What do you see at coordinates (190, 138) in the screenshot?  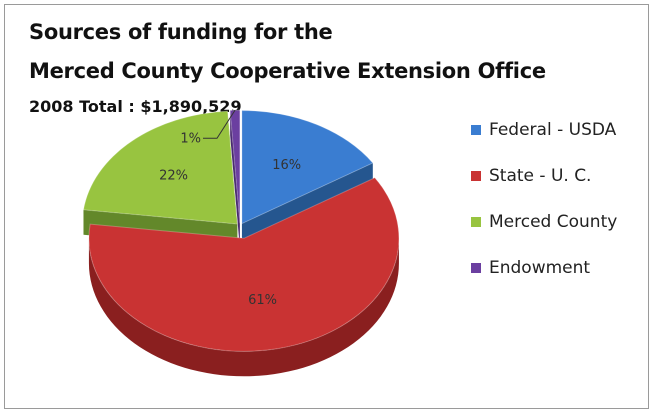 I see `slice-label-endowment: 1%` at bounding box center [190, 138].